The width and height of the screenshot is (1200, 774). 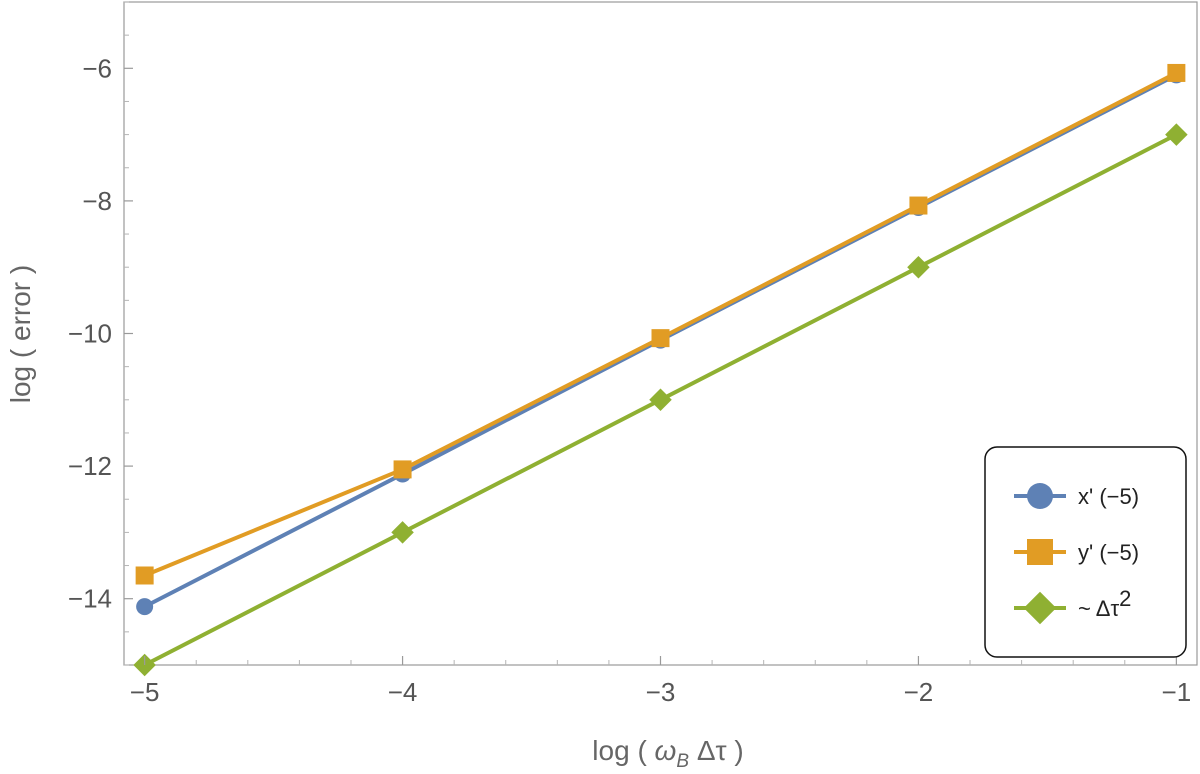 I want to click on x-axis-ticks: −5 −4 −3 −2 −1, so click(x=660, y=681).